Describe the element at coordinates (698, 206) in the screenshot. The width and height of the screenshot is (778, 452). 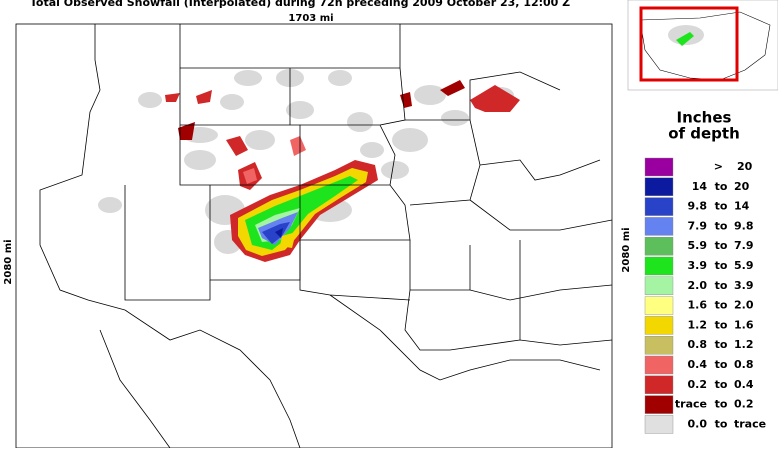
I see `legend-from: 9.8` at that location.